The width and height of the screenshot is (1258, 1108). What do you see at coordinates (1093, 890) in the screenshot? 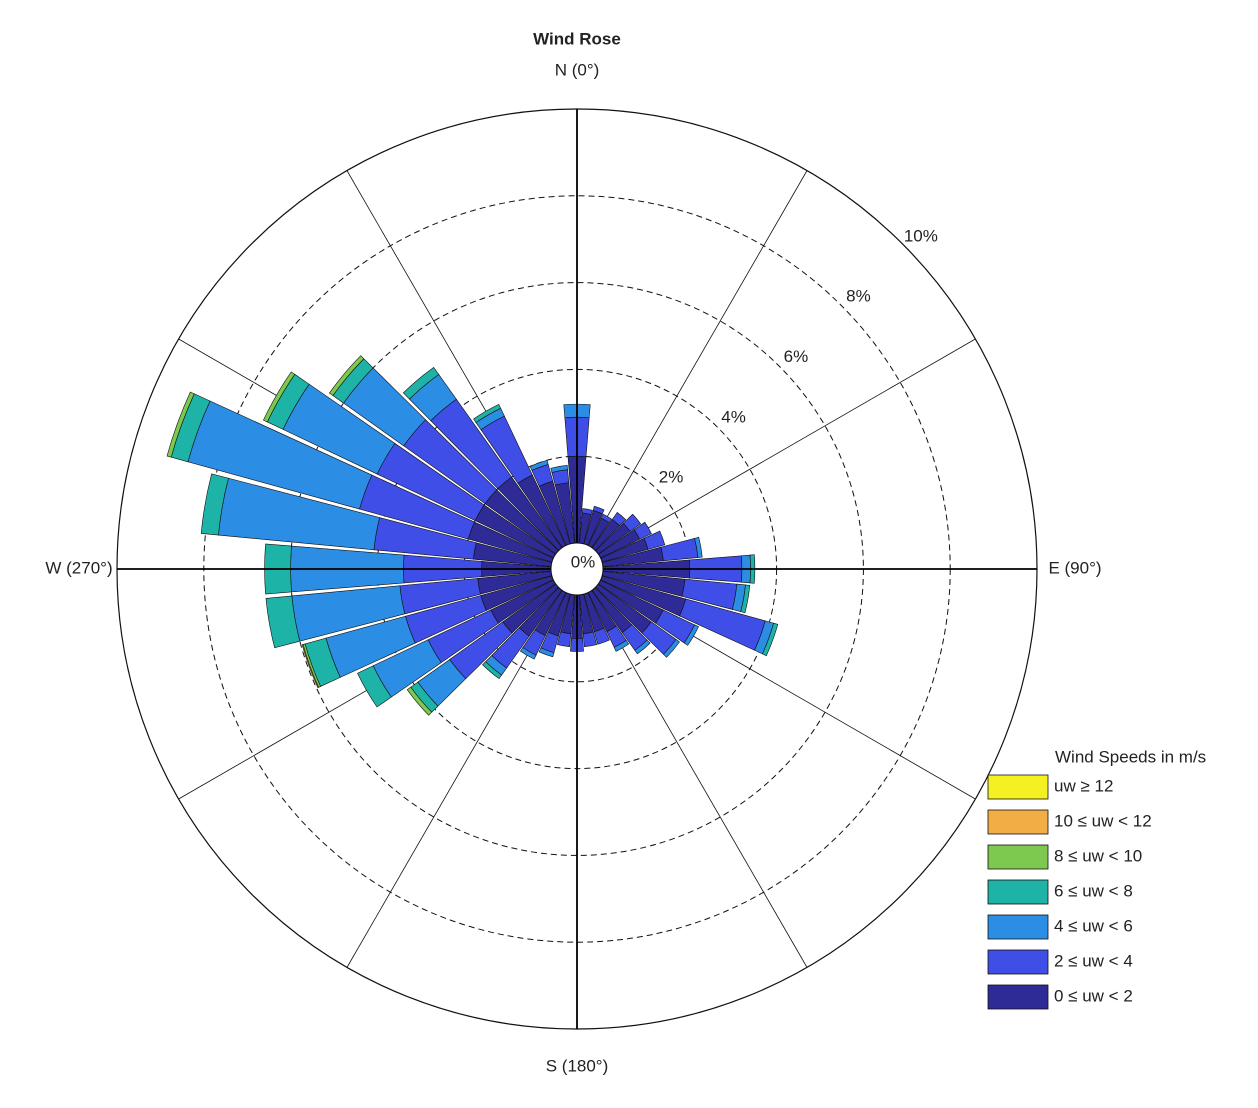
I see `legend-label: 6 ≤ uw < 8` at bounding box center [1093, 890].